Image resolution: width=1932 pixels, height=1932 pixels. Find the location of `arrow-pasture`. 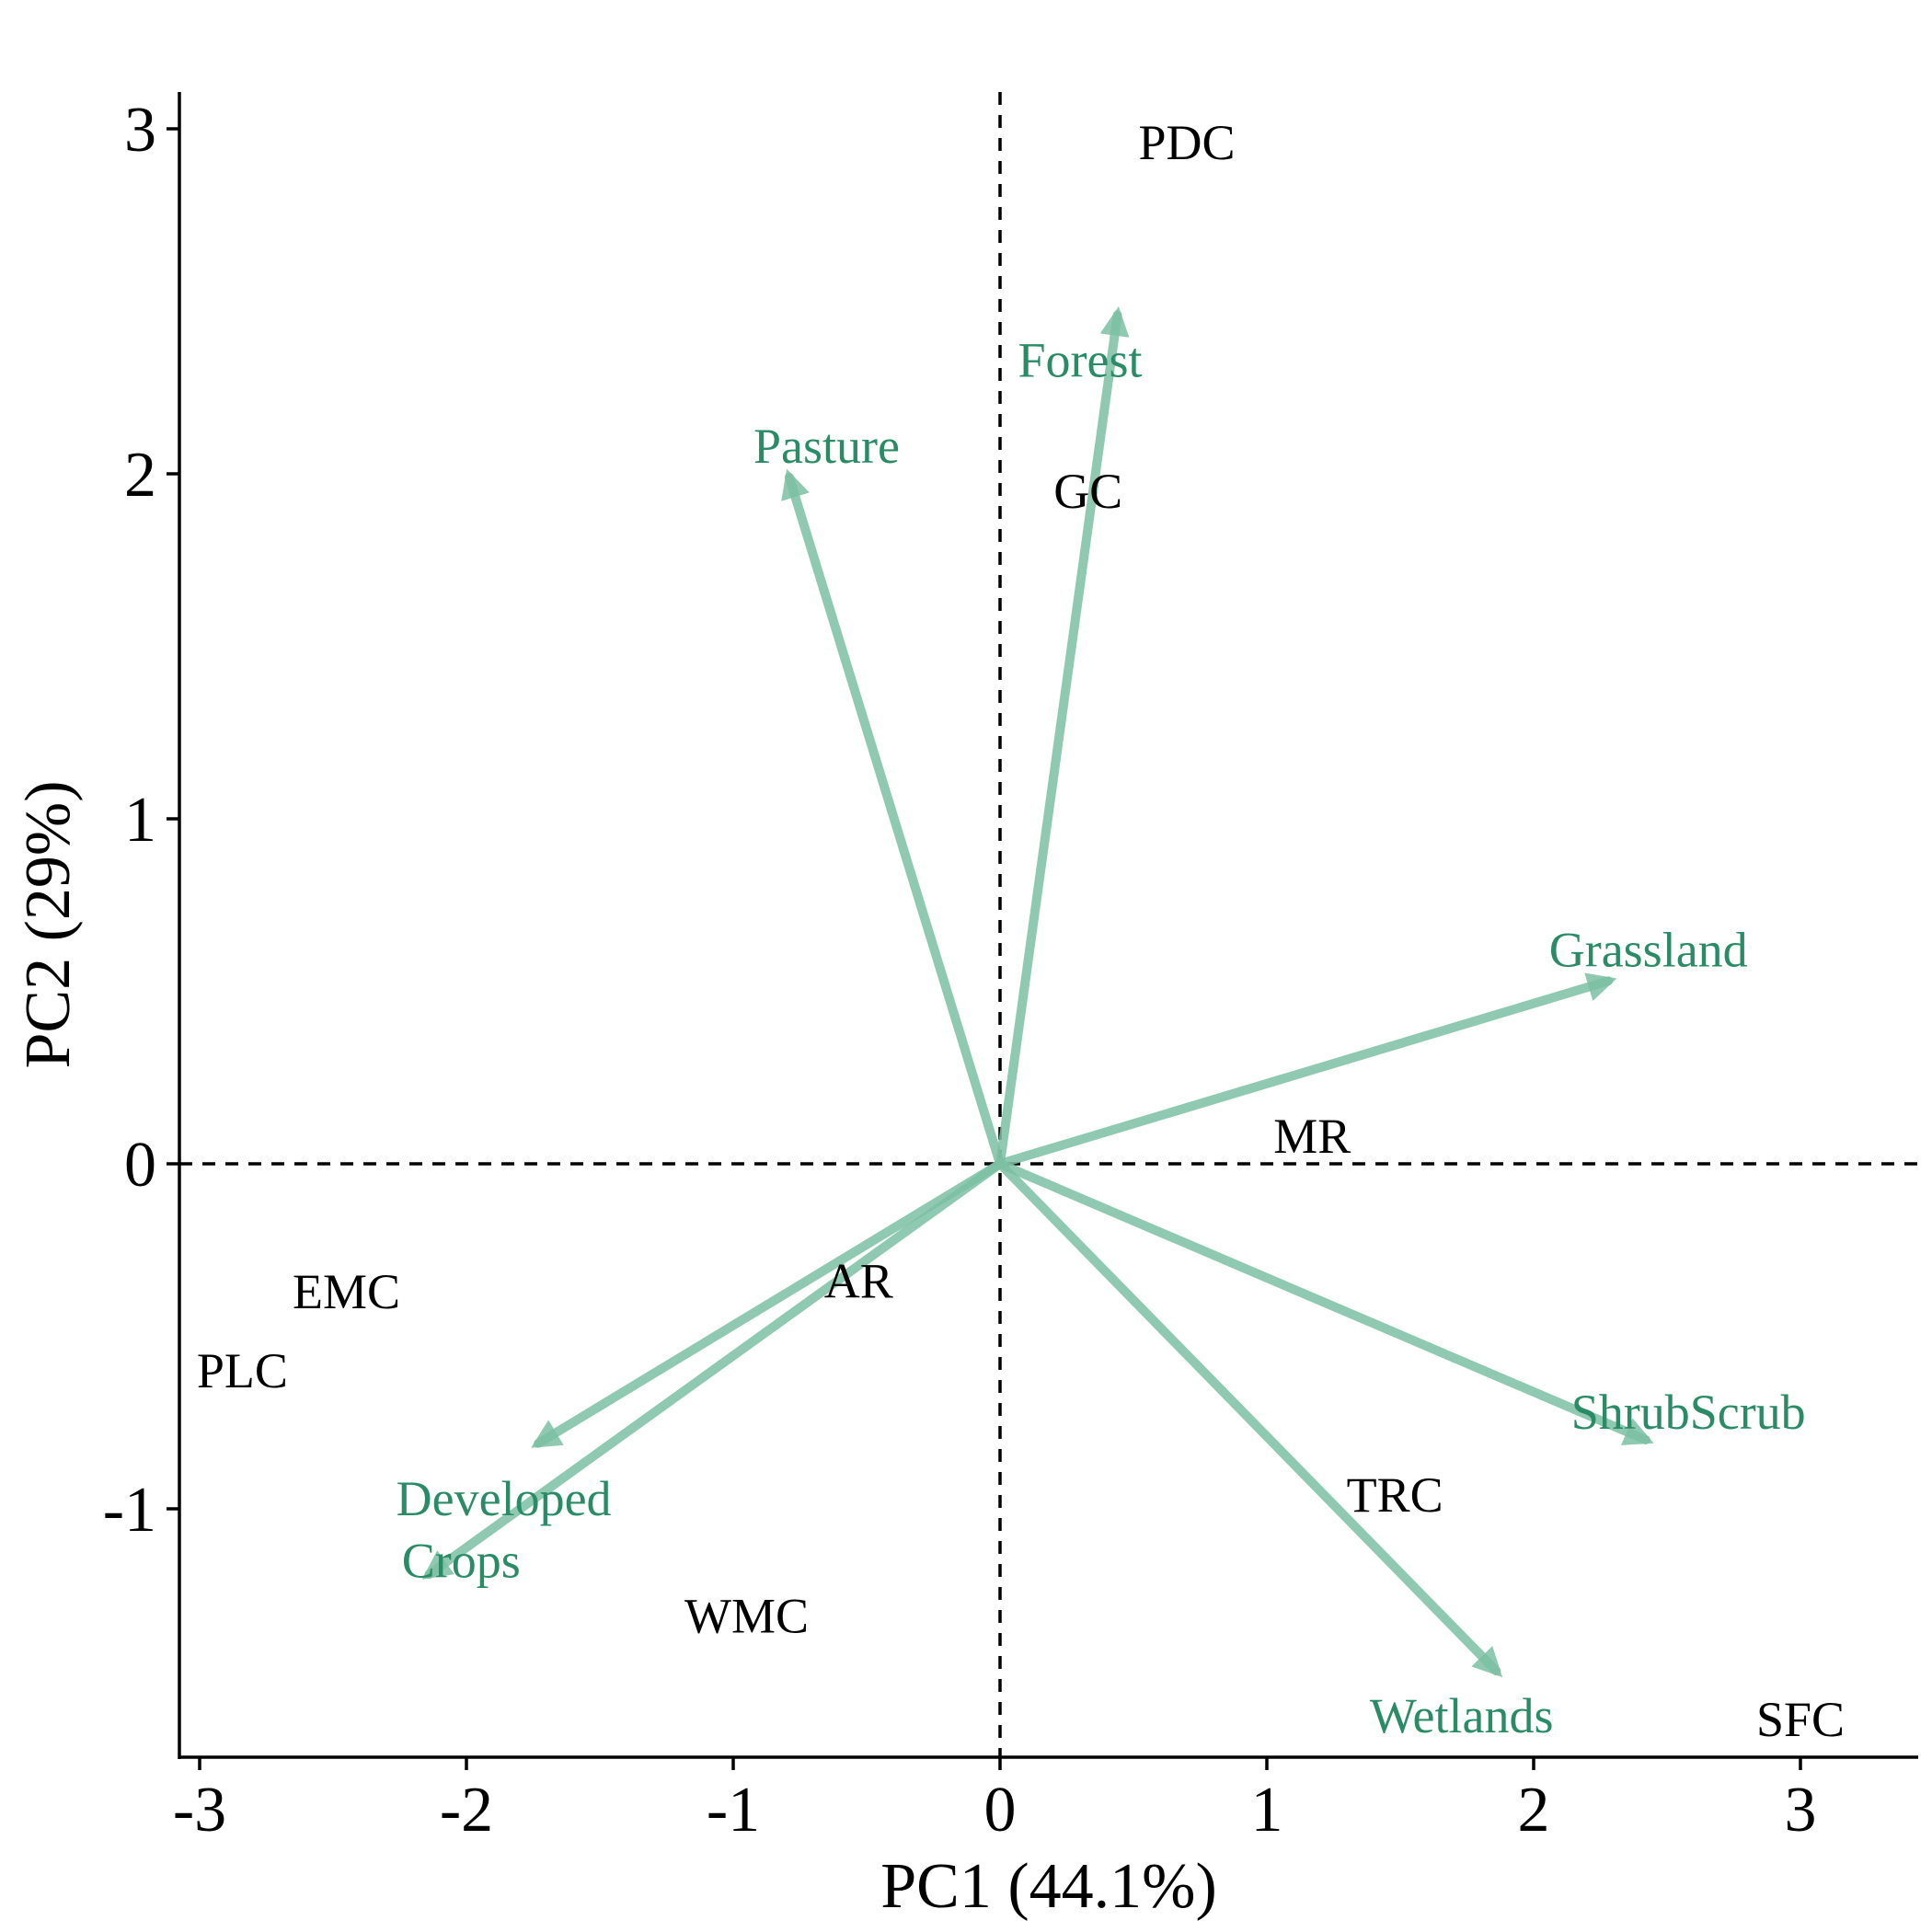

arrow-pasture is located at coordinates (893, 818).